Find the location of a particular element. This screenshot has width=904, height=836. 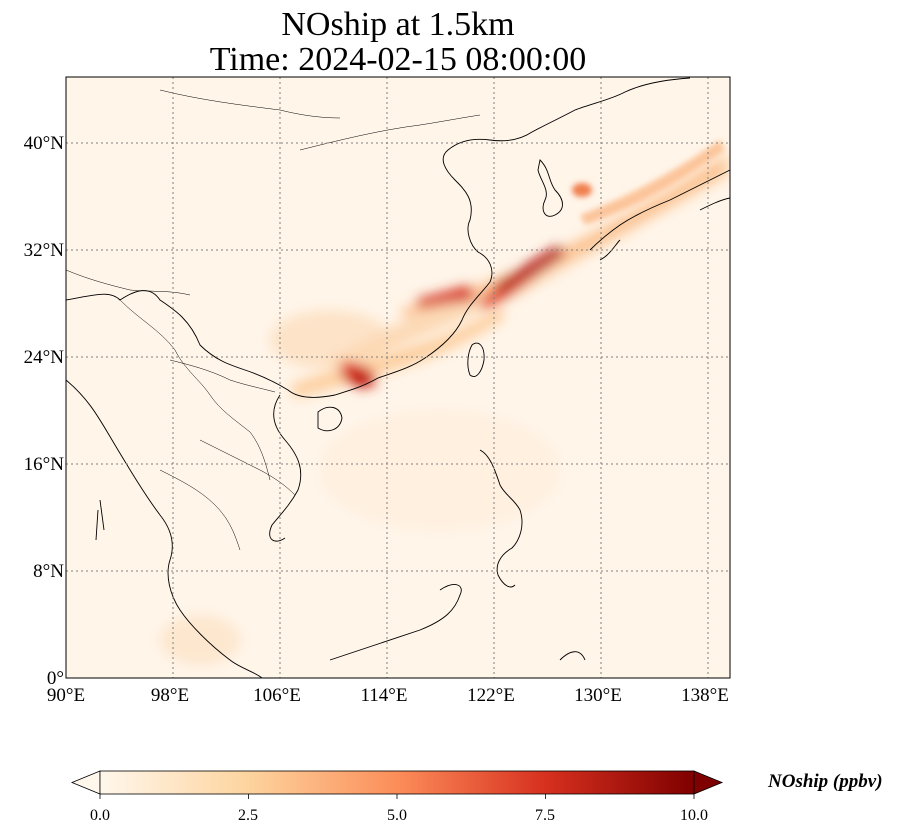

lat-tick-label: 40°N is located at coordinates (43, 143).